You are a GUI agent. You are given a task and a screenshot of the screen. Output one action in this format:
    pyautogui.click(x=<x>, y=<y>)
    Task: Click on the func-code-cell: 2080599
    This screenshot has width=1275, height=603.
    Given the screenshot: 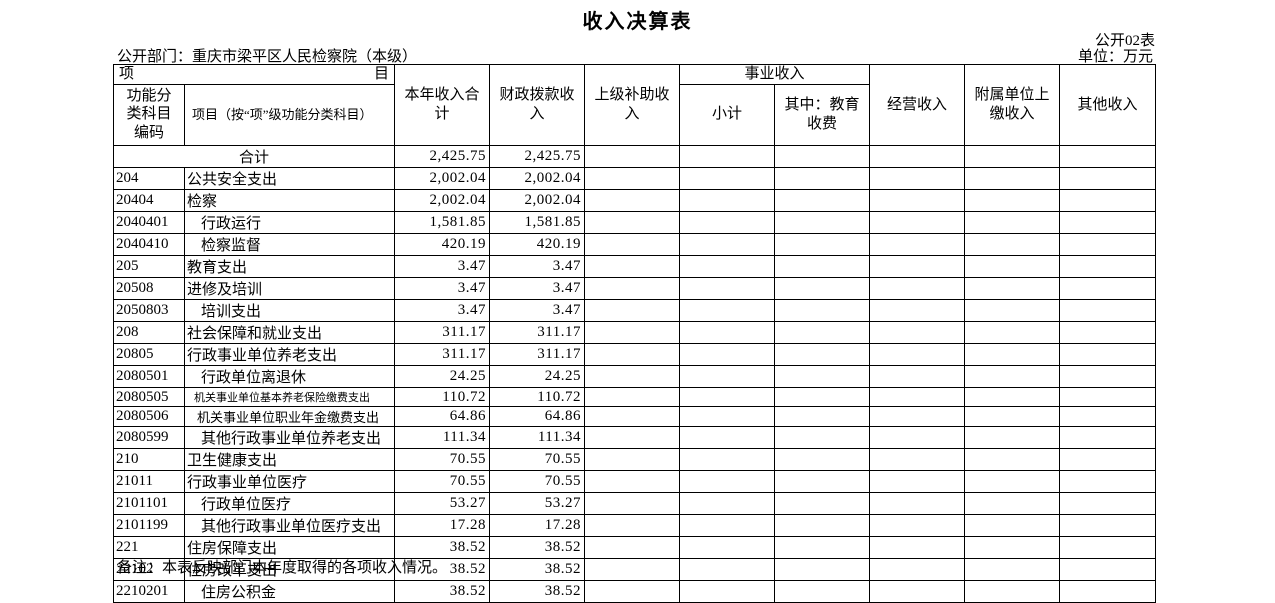 What is the action you would take?
    pyautogui.click(x=149, y=438)
    